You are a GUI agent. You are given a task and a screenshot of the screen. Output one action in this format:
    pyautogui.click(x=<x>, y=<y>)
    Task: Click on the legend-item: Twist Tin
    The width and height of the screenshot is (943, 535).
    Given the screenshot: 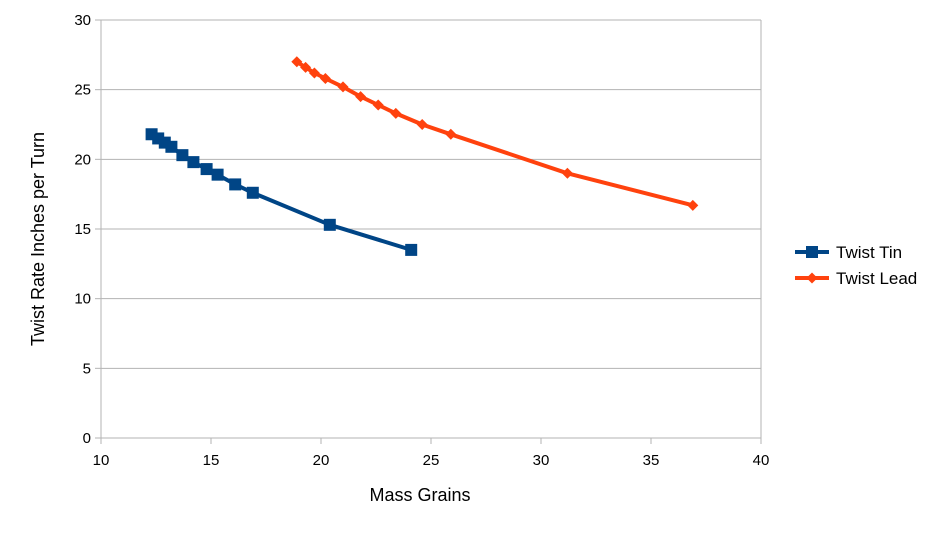 What is the action you would take?
    pyautogui.click(x=848, y=252)
    